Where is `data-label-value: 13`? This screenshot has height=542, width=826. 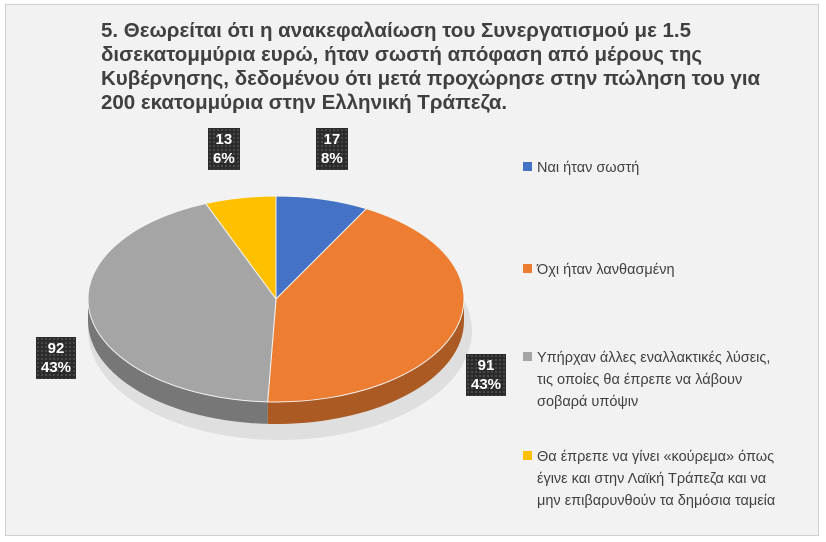 data-label-value: 13 is located at coordinates (224, 139).